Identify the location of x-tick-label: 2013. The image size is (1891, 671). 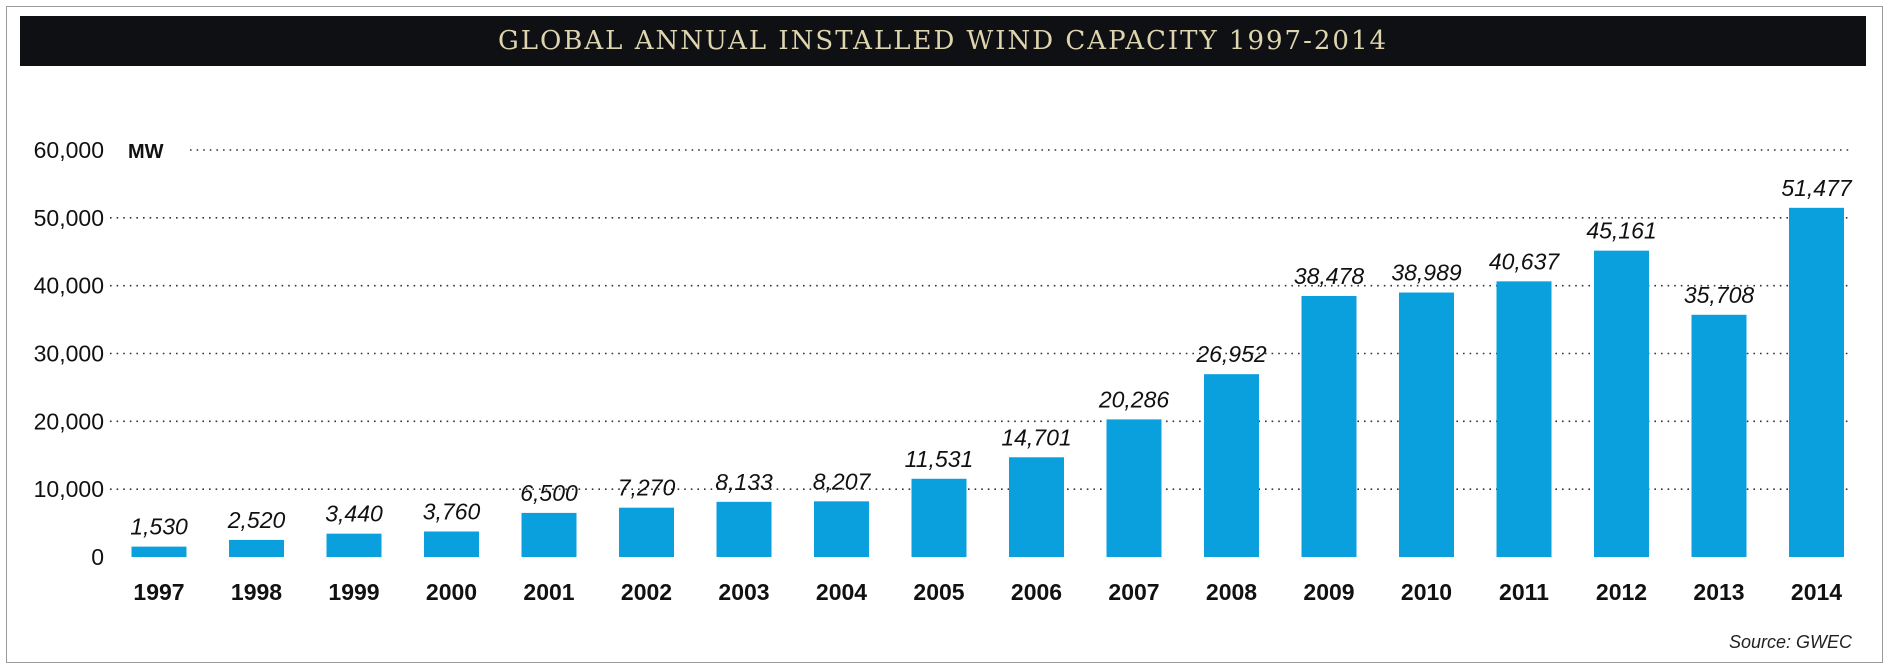
(1718, 592).